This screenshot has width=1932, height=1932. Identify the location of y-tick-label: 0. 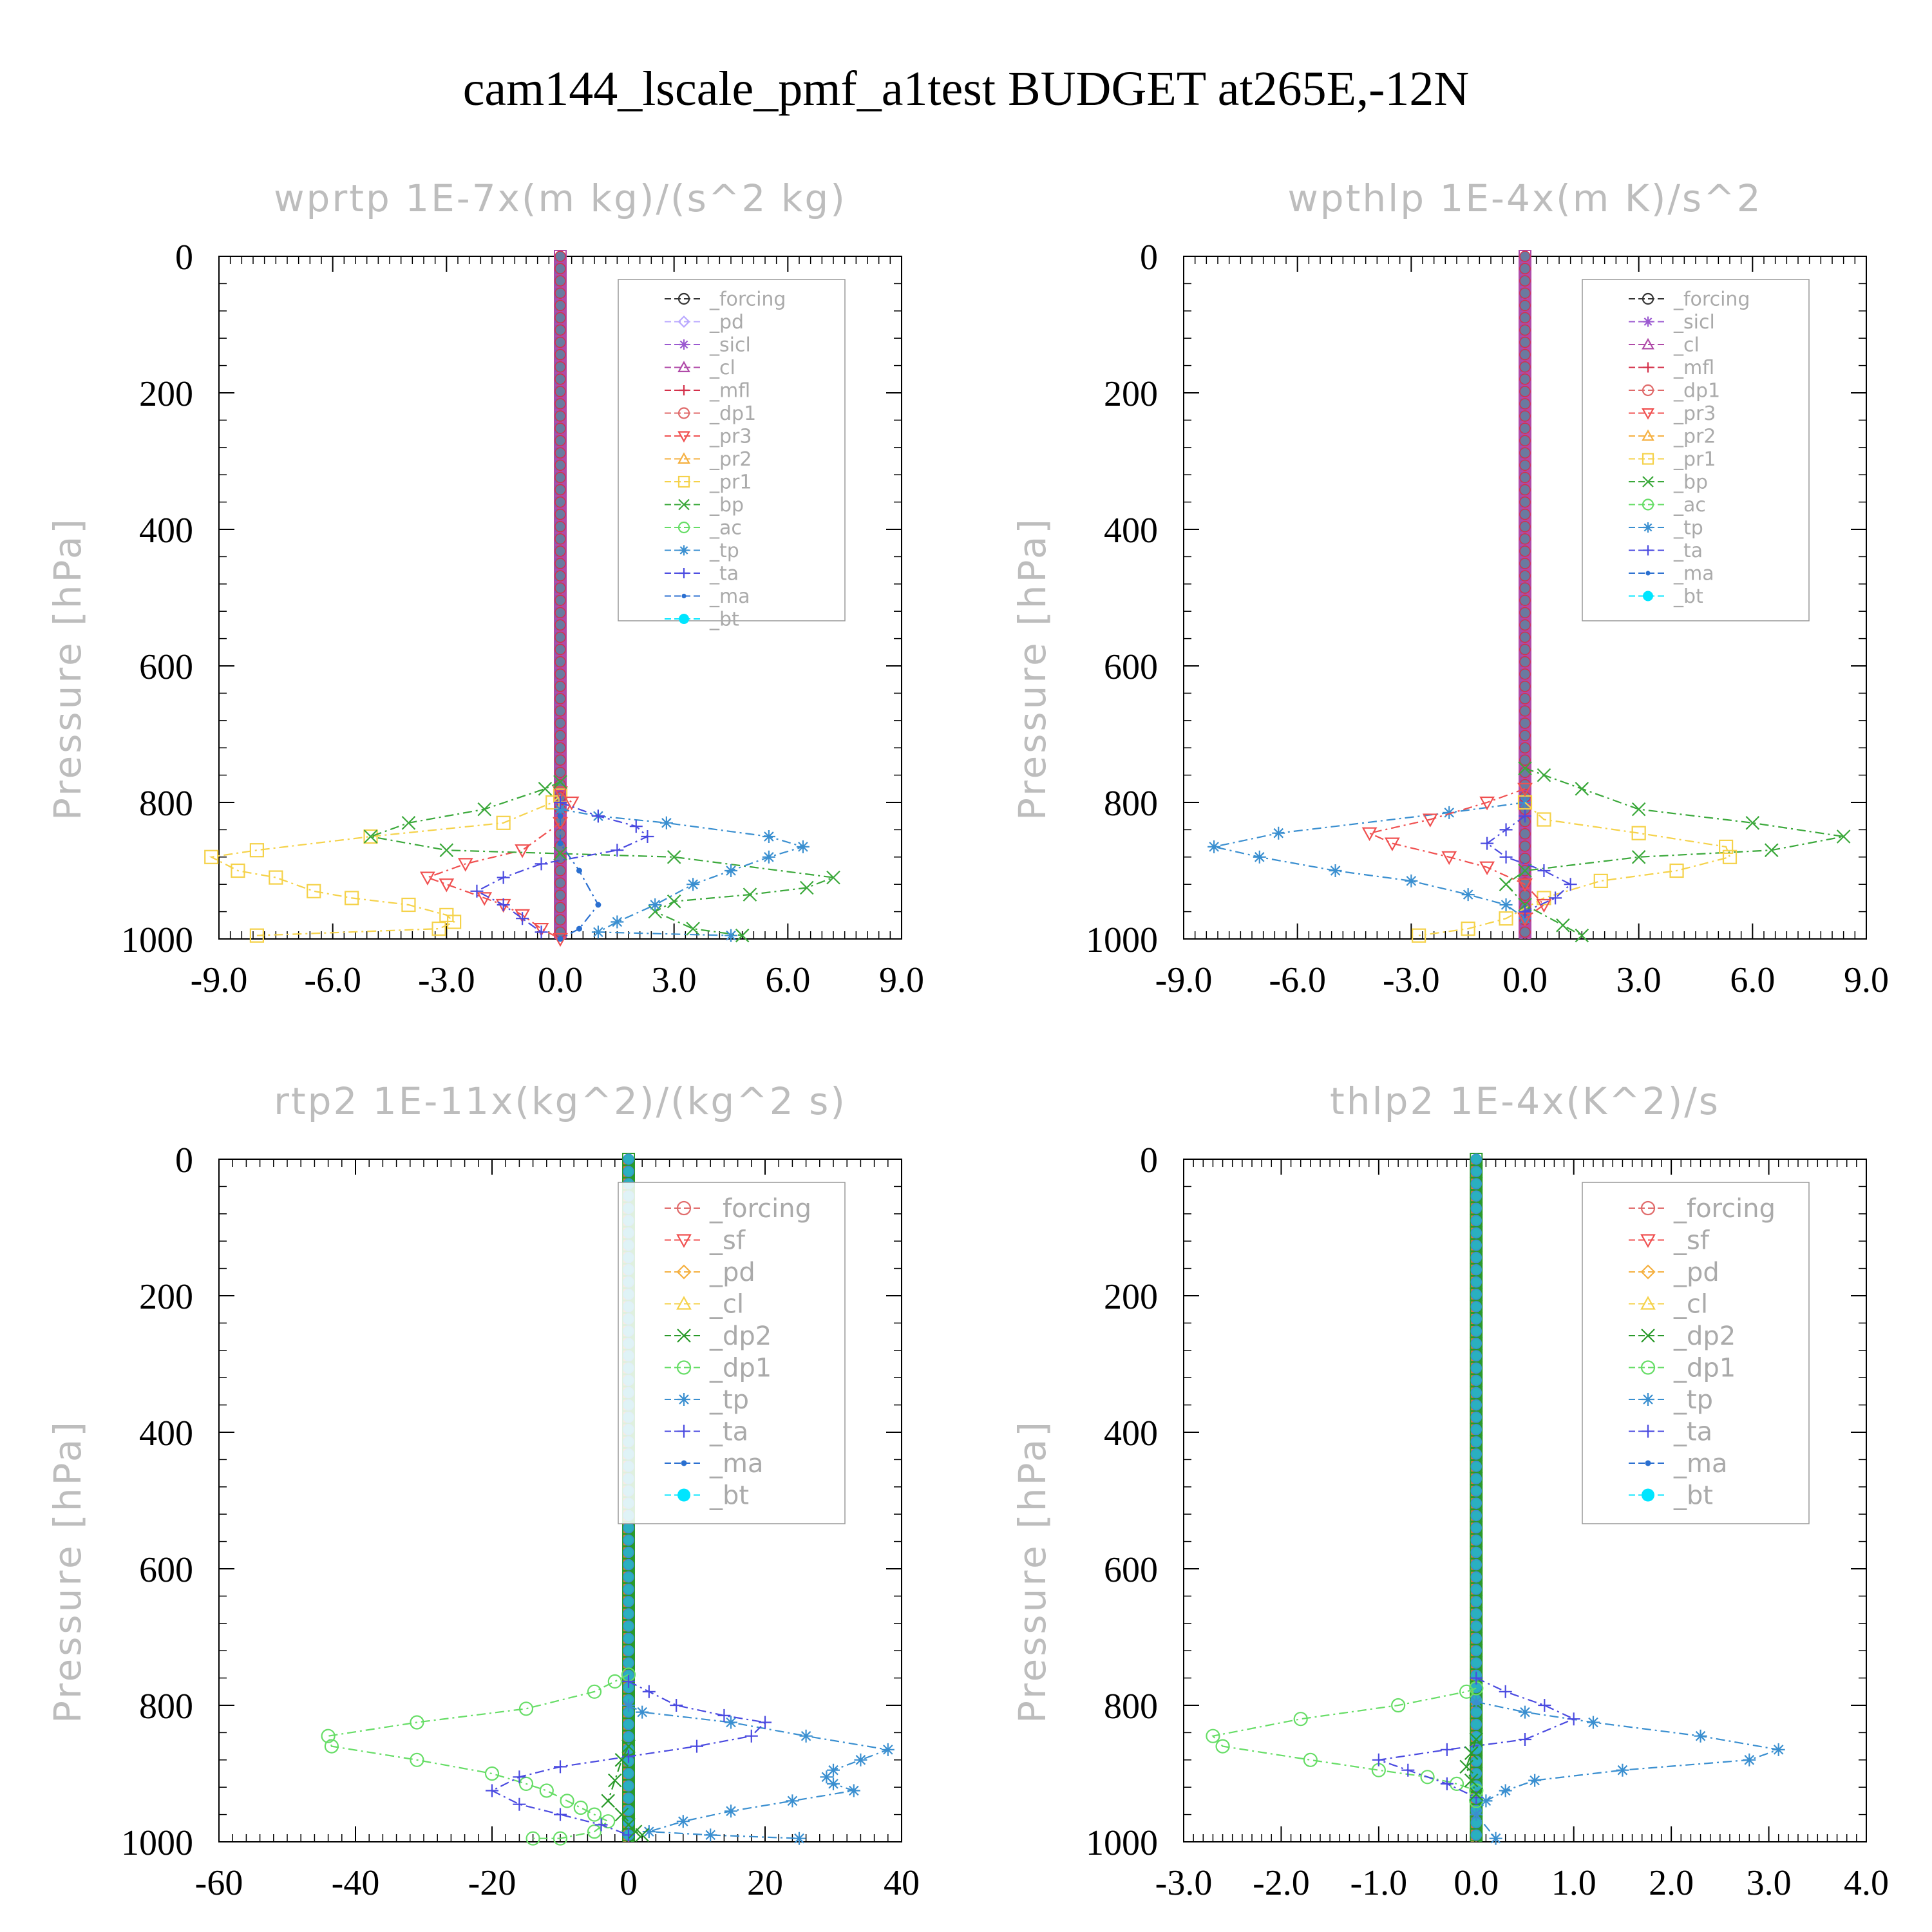
(1149, 258).